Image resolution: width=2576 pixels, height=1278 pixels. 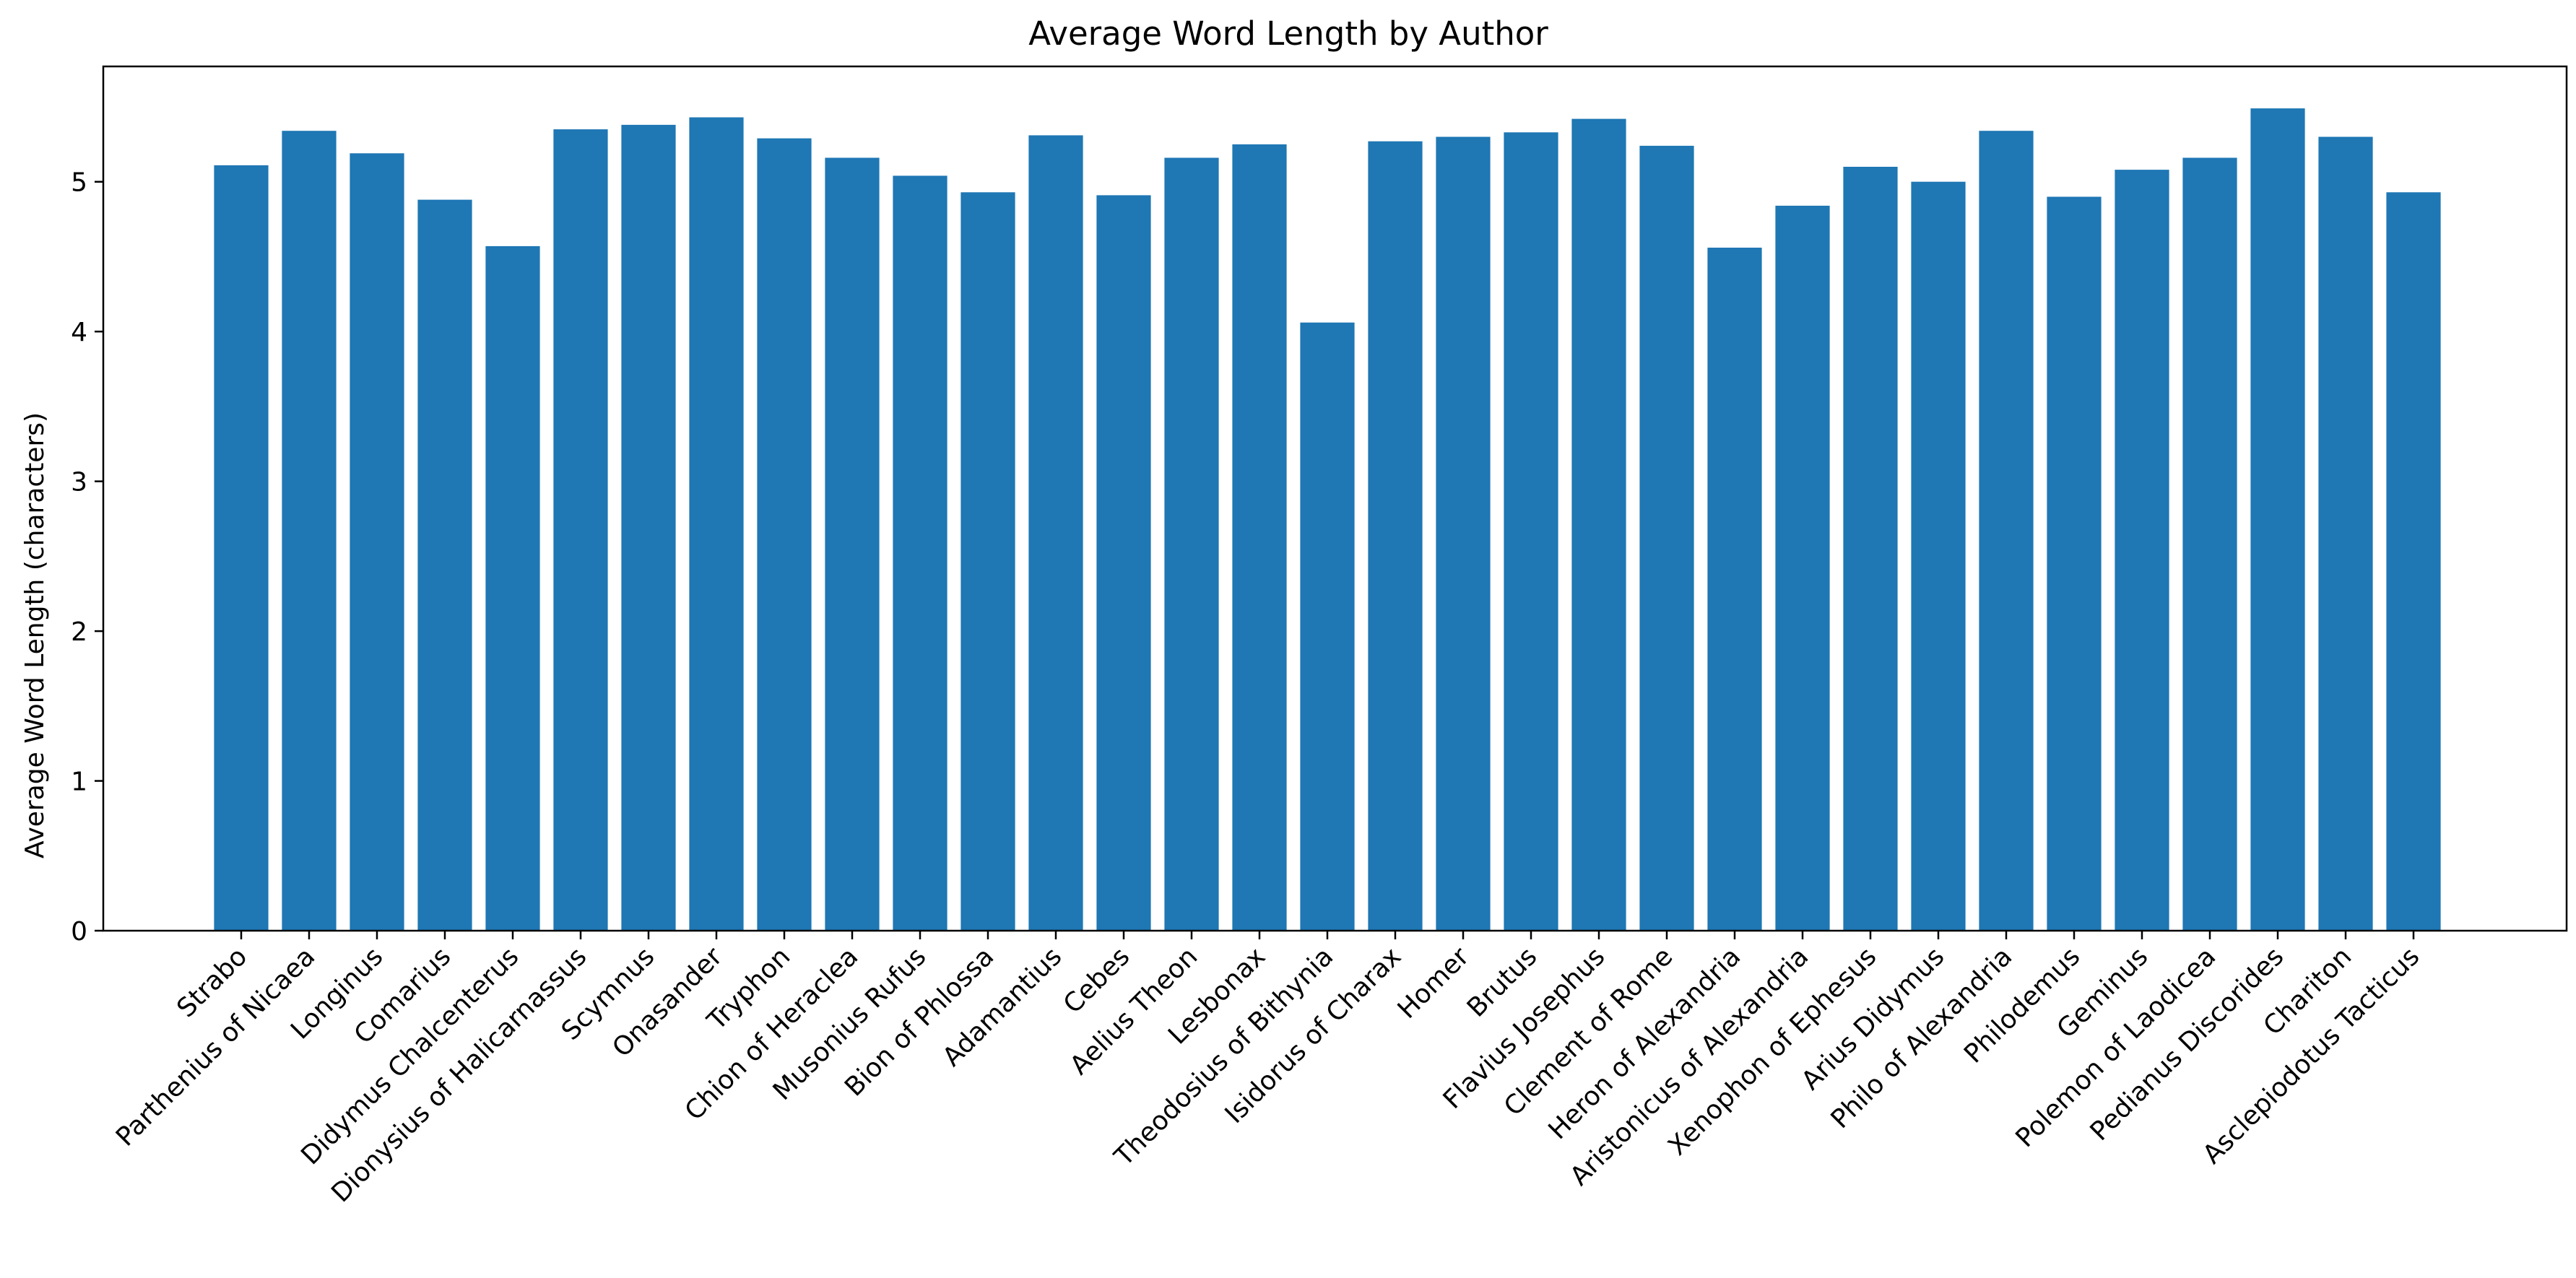 I want to click on y-tick-label: 4, so click(x=79, y=333).